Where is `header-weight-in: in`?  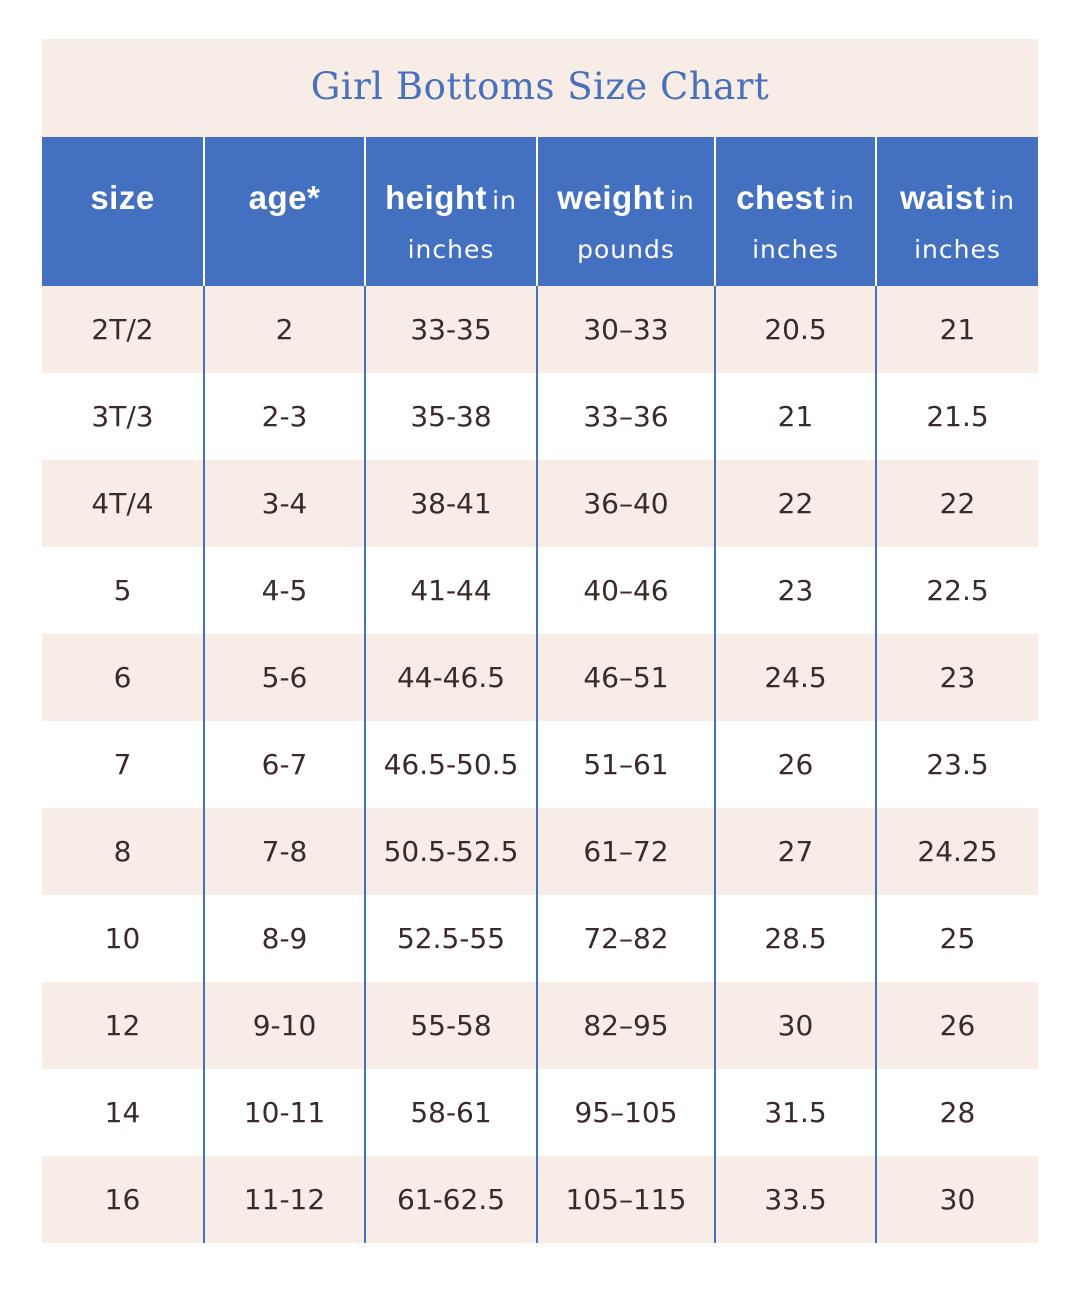 header-weight-in: in is located at coordinates (682, 200).